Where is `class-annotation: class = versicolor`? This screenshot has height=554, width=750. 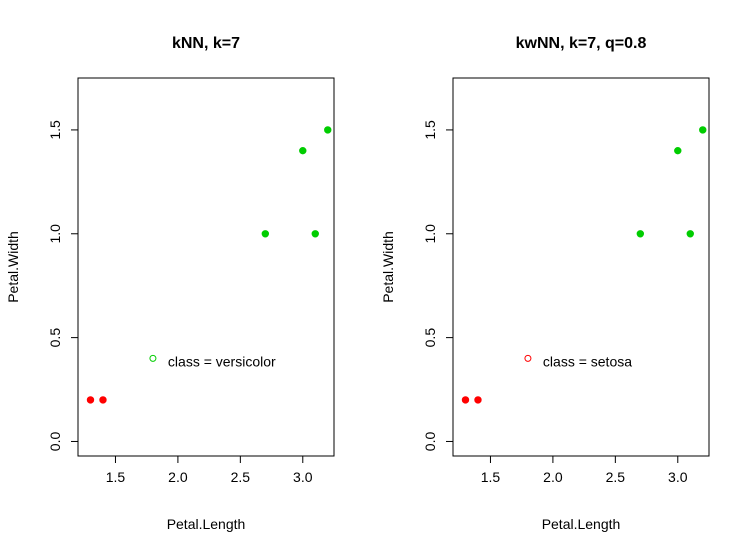 class-annotation: class = versicolor is located at coordinates (222, 361).